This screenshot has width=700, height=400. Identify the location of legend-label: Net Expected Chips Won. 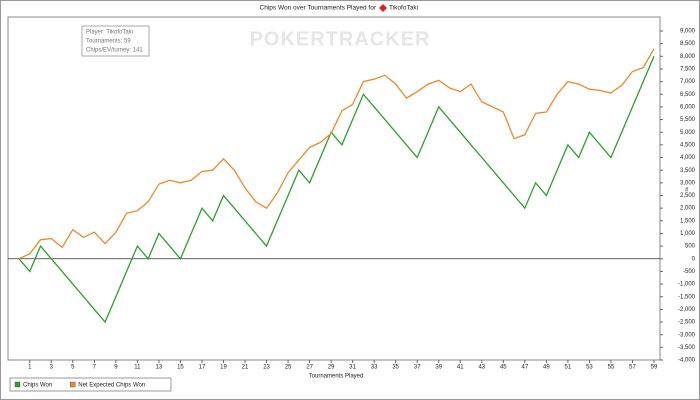
(111, 386).